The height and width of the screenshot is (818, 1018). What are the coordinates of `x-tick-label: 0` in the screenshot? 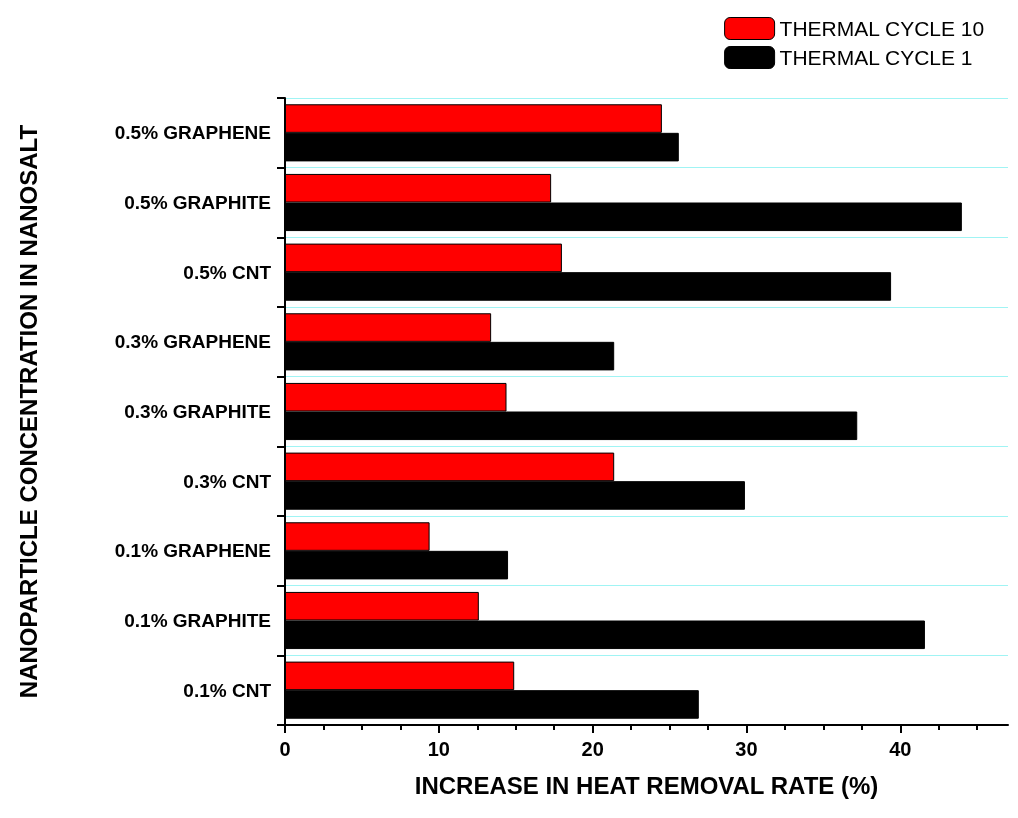 It's located at (285, 749).